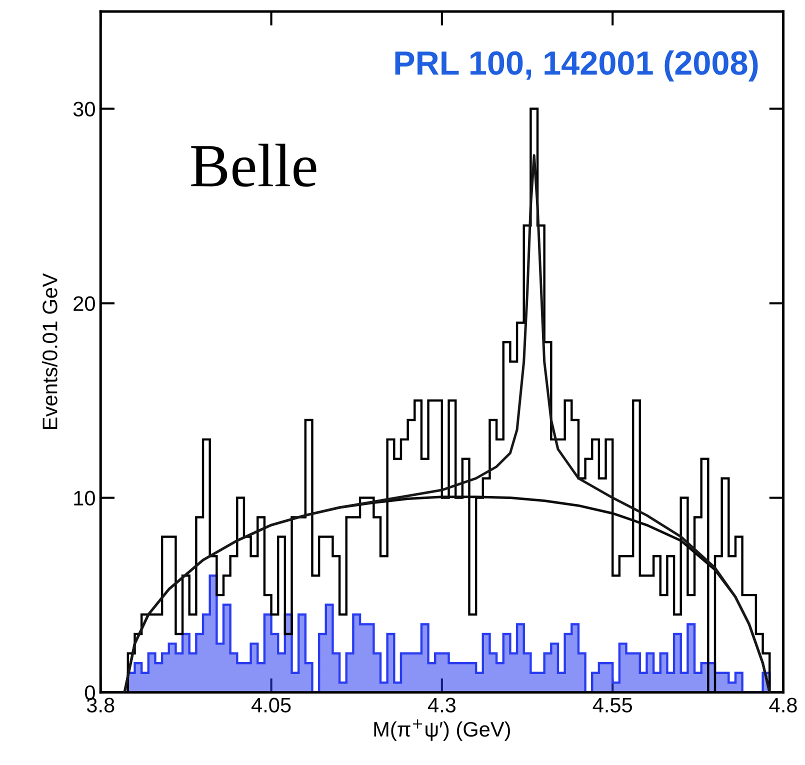 The image size is (805, 765). Describe the element at coordinates (84, 498) in the screenshot. I see `y-tick-label: 10` at that location.